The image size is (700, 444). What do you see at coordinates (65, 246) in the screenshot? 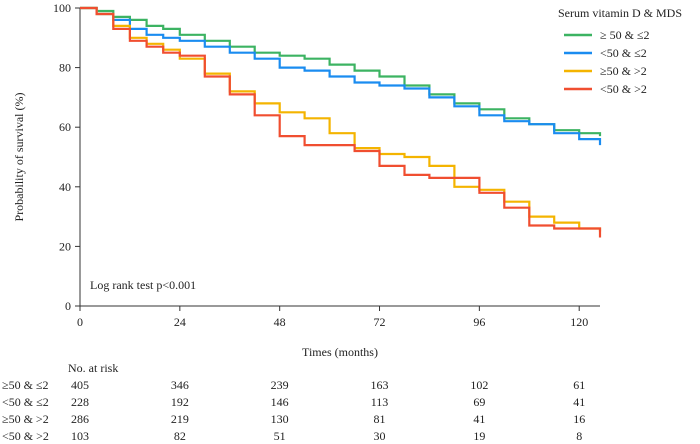
I see `y-tick-label: 20` at bounding box center [65, 246].